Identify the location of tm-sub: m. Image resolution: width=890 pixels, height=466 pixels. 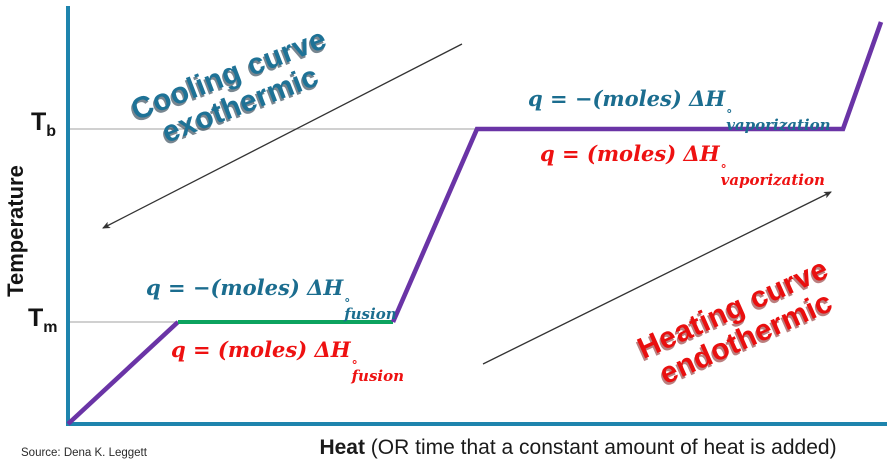
(50, 327).